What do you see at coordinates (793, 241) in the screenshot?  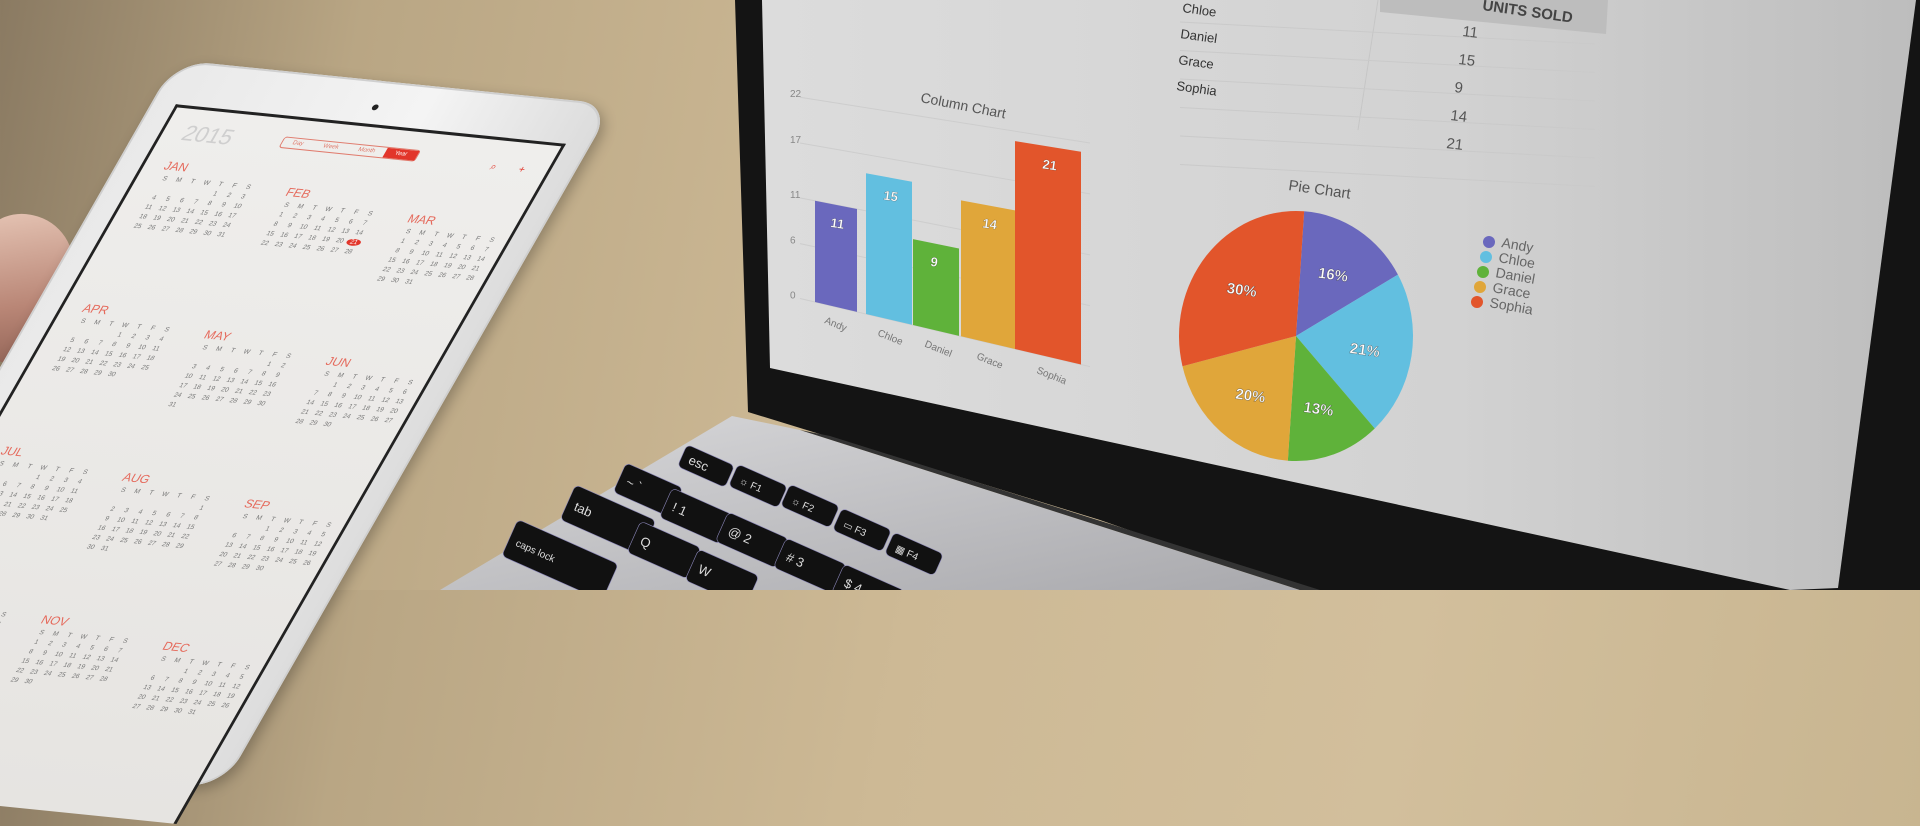 I see `y-tick-label: 6` at bounding box center [793, 241].